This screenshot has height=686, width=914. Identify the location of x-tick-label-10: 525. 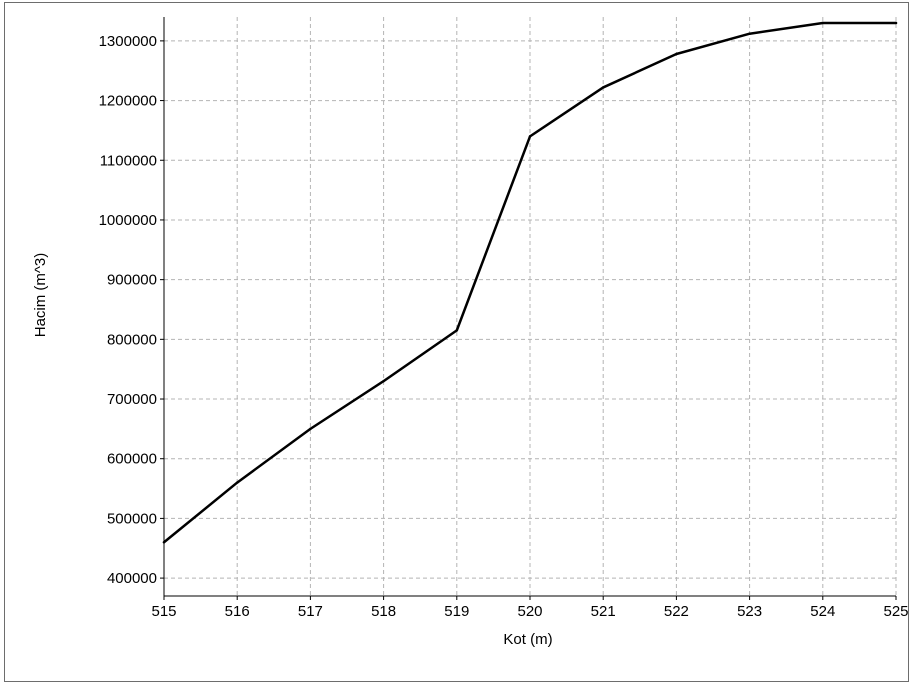
(895, 611).